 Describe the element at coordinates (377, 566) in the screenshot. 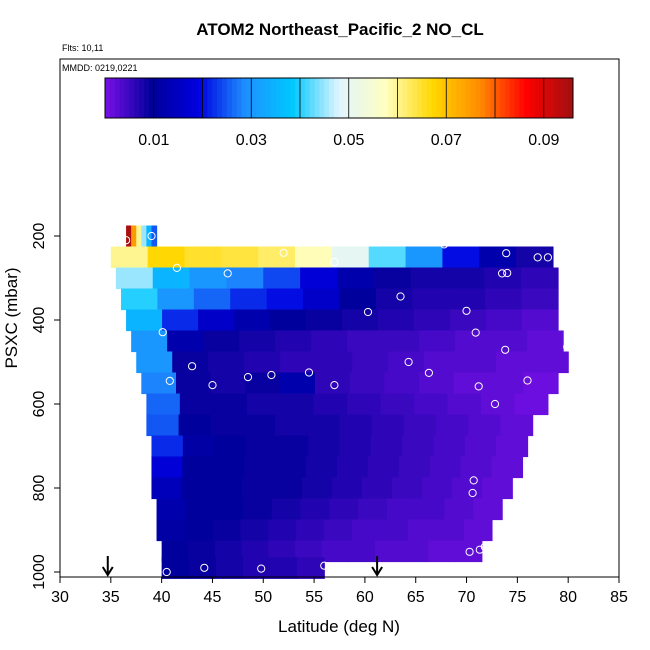

I see `flight-arrow` at that location.